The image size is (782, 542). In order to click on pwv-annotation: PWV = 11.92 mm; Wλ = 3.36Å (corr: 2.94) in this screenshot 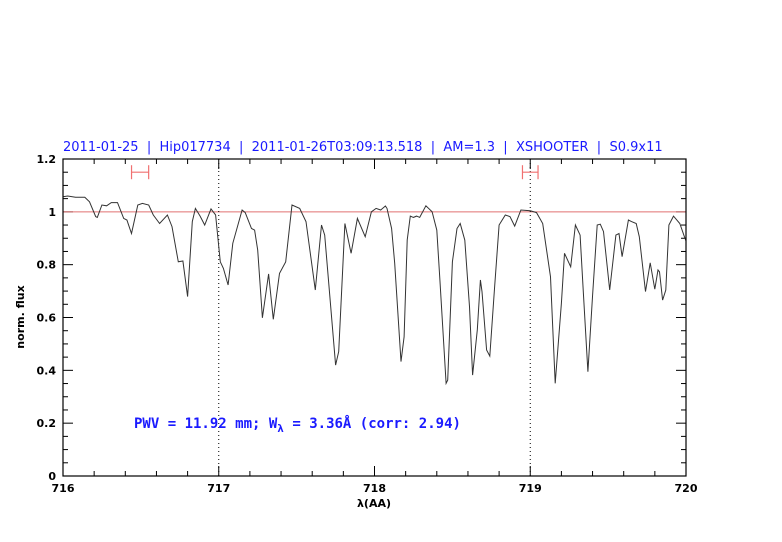, I will do `click(297, 425)`.